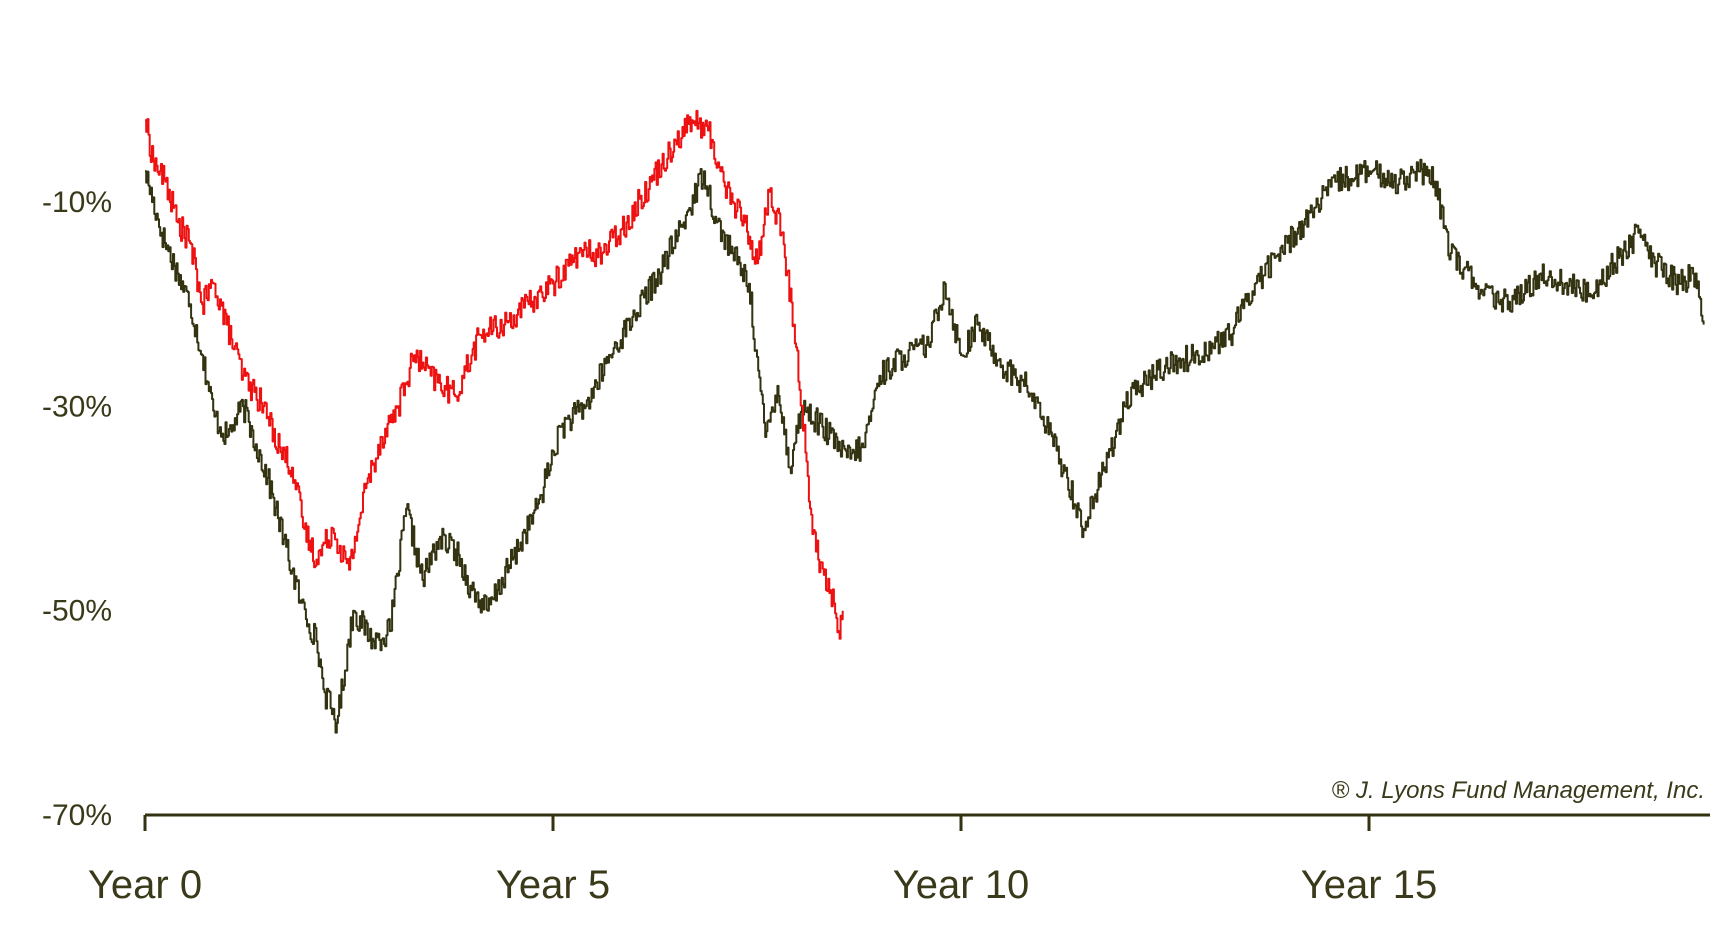 Image resolution: width=1719 pixels, height=937 pixels. What do you see at coordinates (77, 202) in the screenshot?
I see `y-tick-label-0: -10%` at bounding box center [77, 202].